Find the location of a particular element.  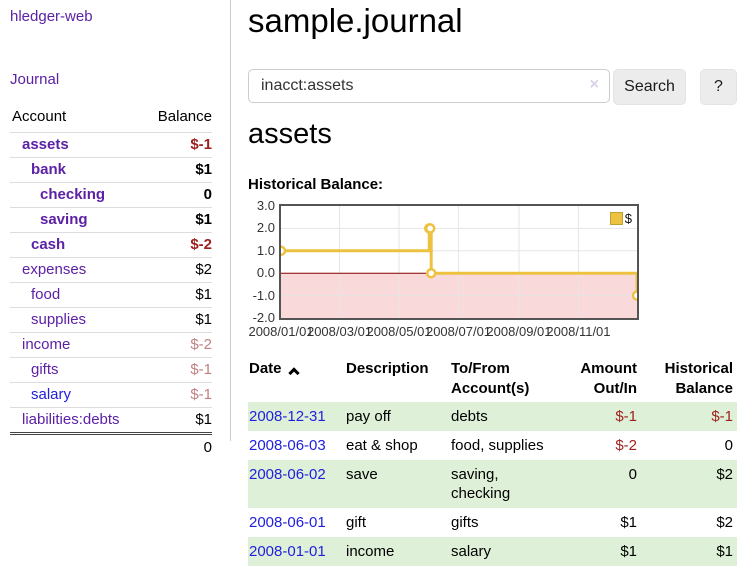

column-header-accounts: To/From Account(s) is located at coordinates (490, 378).